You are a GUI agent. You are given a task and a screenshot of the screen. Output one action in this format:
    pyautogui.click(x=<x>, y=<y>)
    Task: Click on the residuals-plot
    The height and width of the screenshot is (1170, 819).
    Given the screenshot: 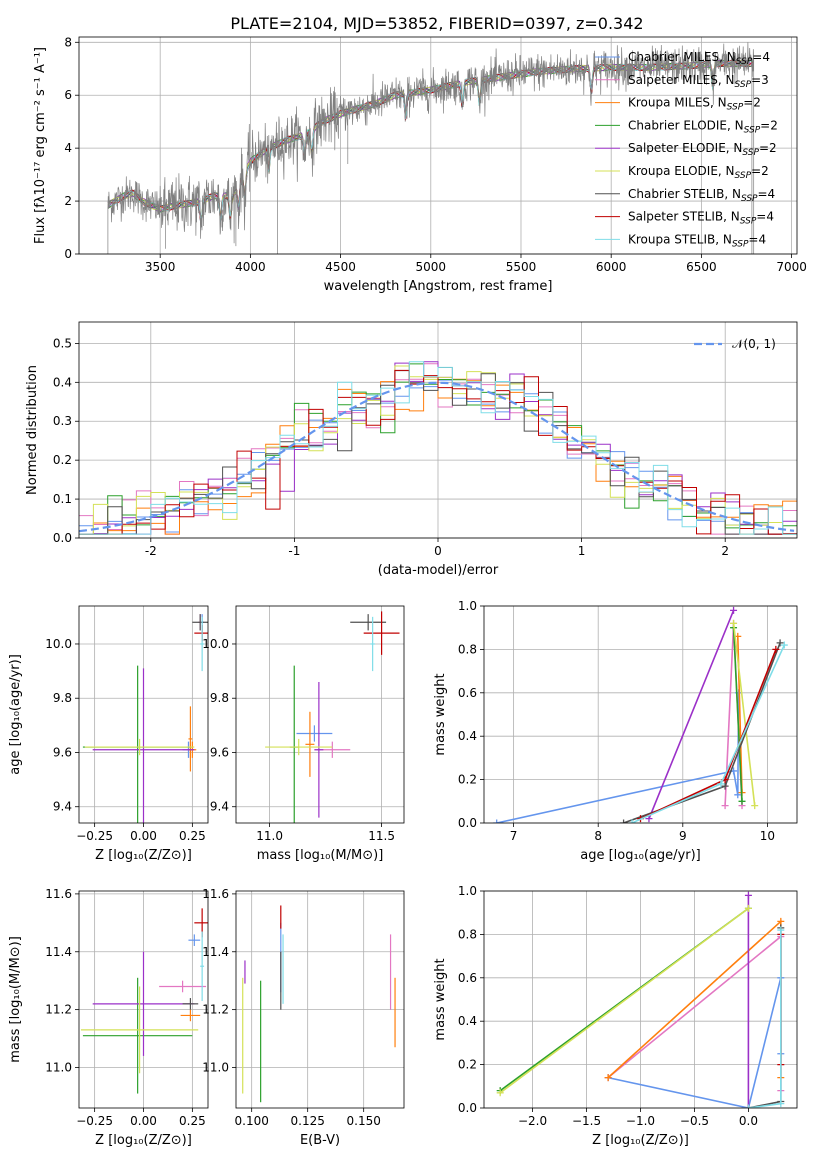 What is the action you would take?
    pyautogui.click(x=438, y=448)
    